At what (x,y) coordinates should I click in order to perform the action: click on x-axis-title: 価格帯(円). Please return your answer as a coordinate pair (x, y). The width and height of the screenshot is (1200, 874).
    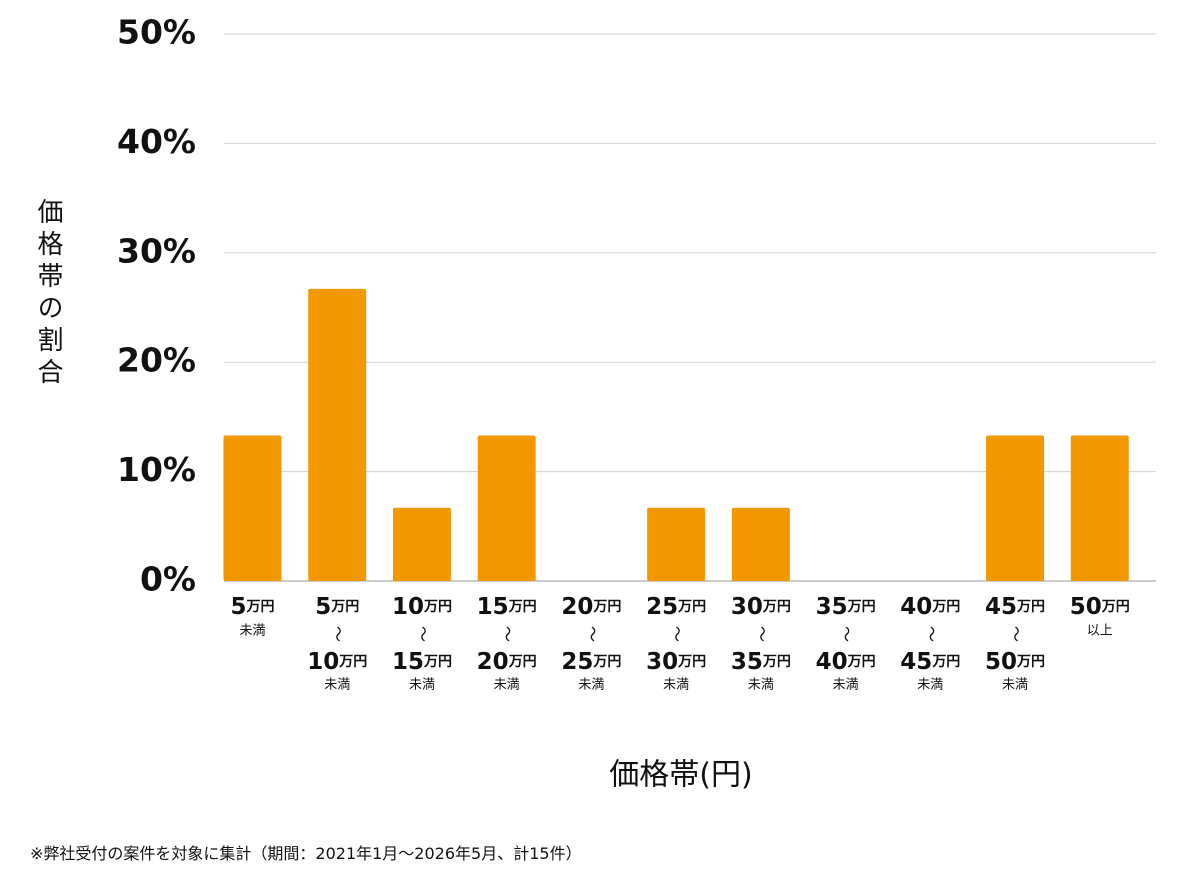
    Looking at the image, I should click on (680, 775).